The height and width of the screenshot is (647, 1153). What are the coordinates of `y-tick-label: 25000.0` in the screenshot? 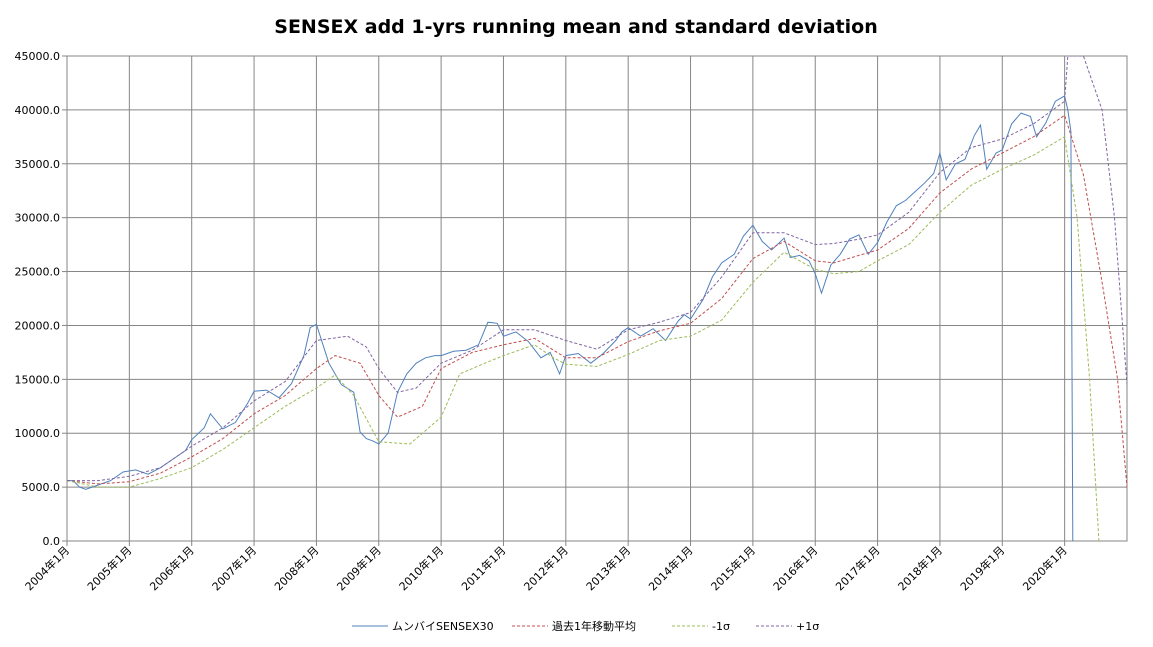 It's located at (38, 272).